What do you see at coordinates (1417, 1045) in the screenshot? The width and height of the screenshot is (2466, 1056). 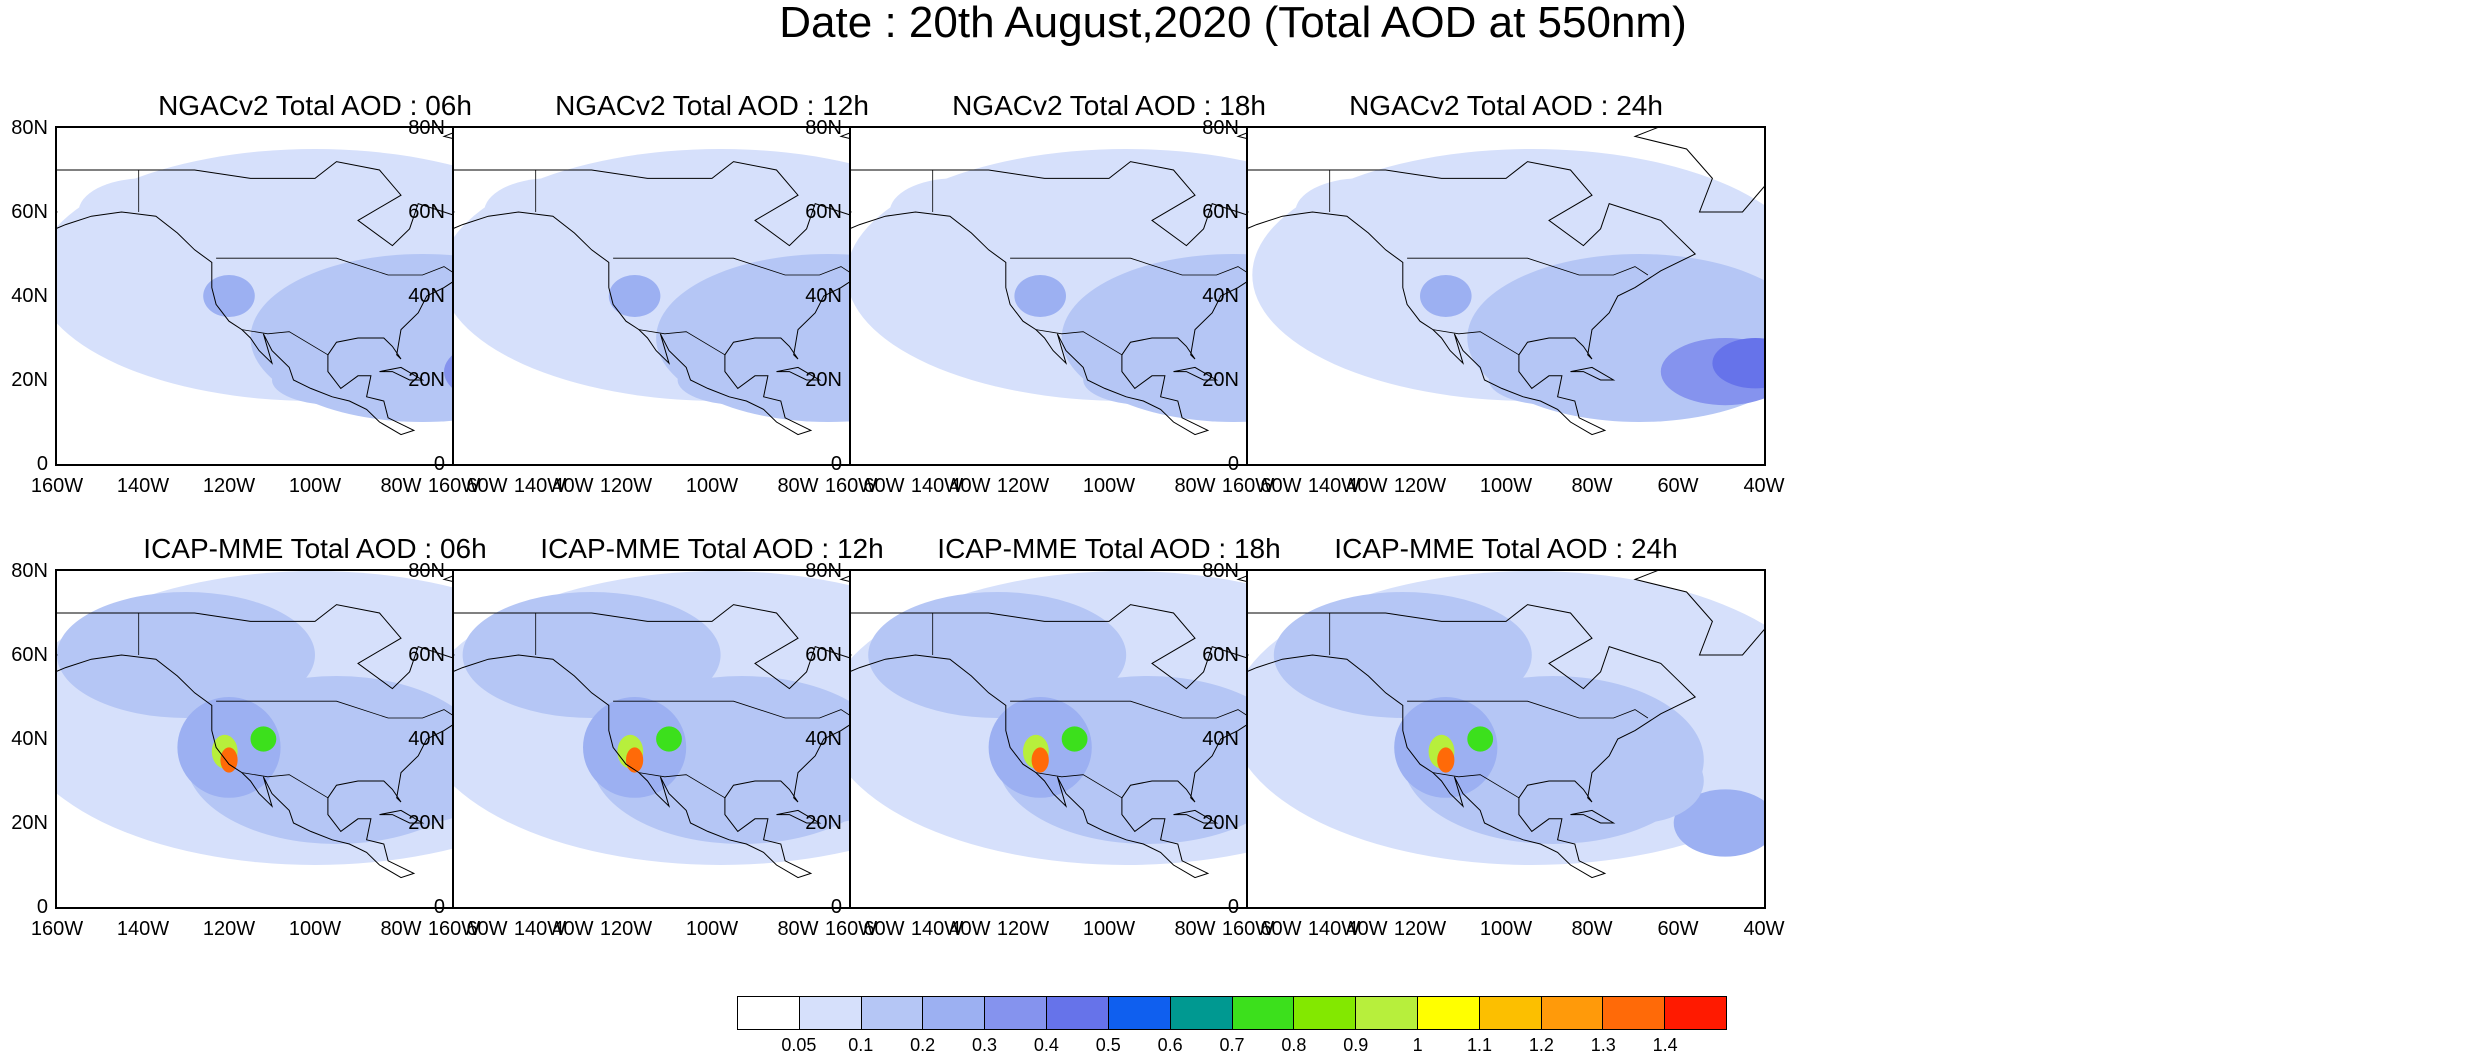 I see `colorbar-label: 1` at bounding box center [1417, 1045].